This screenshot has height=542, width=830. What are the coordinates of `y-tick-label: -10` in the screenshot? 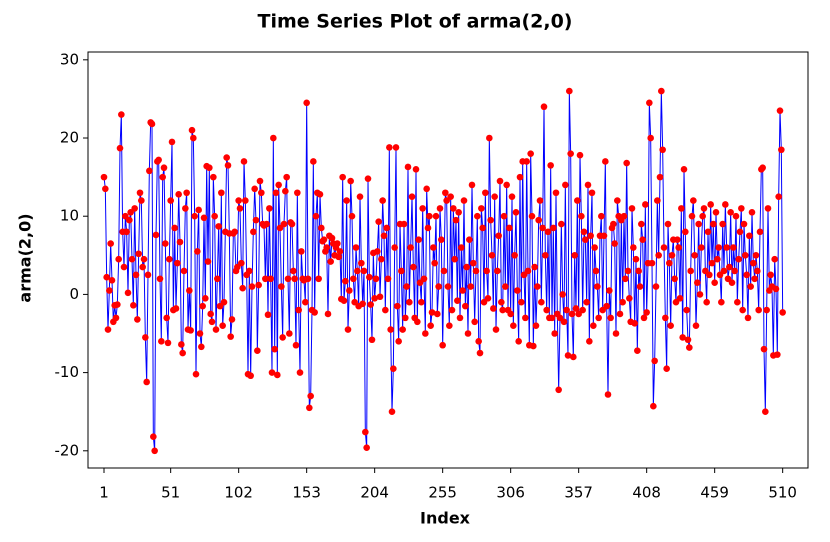 It's located at (67, 372).